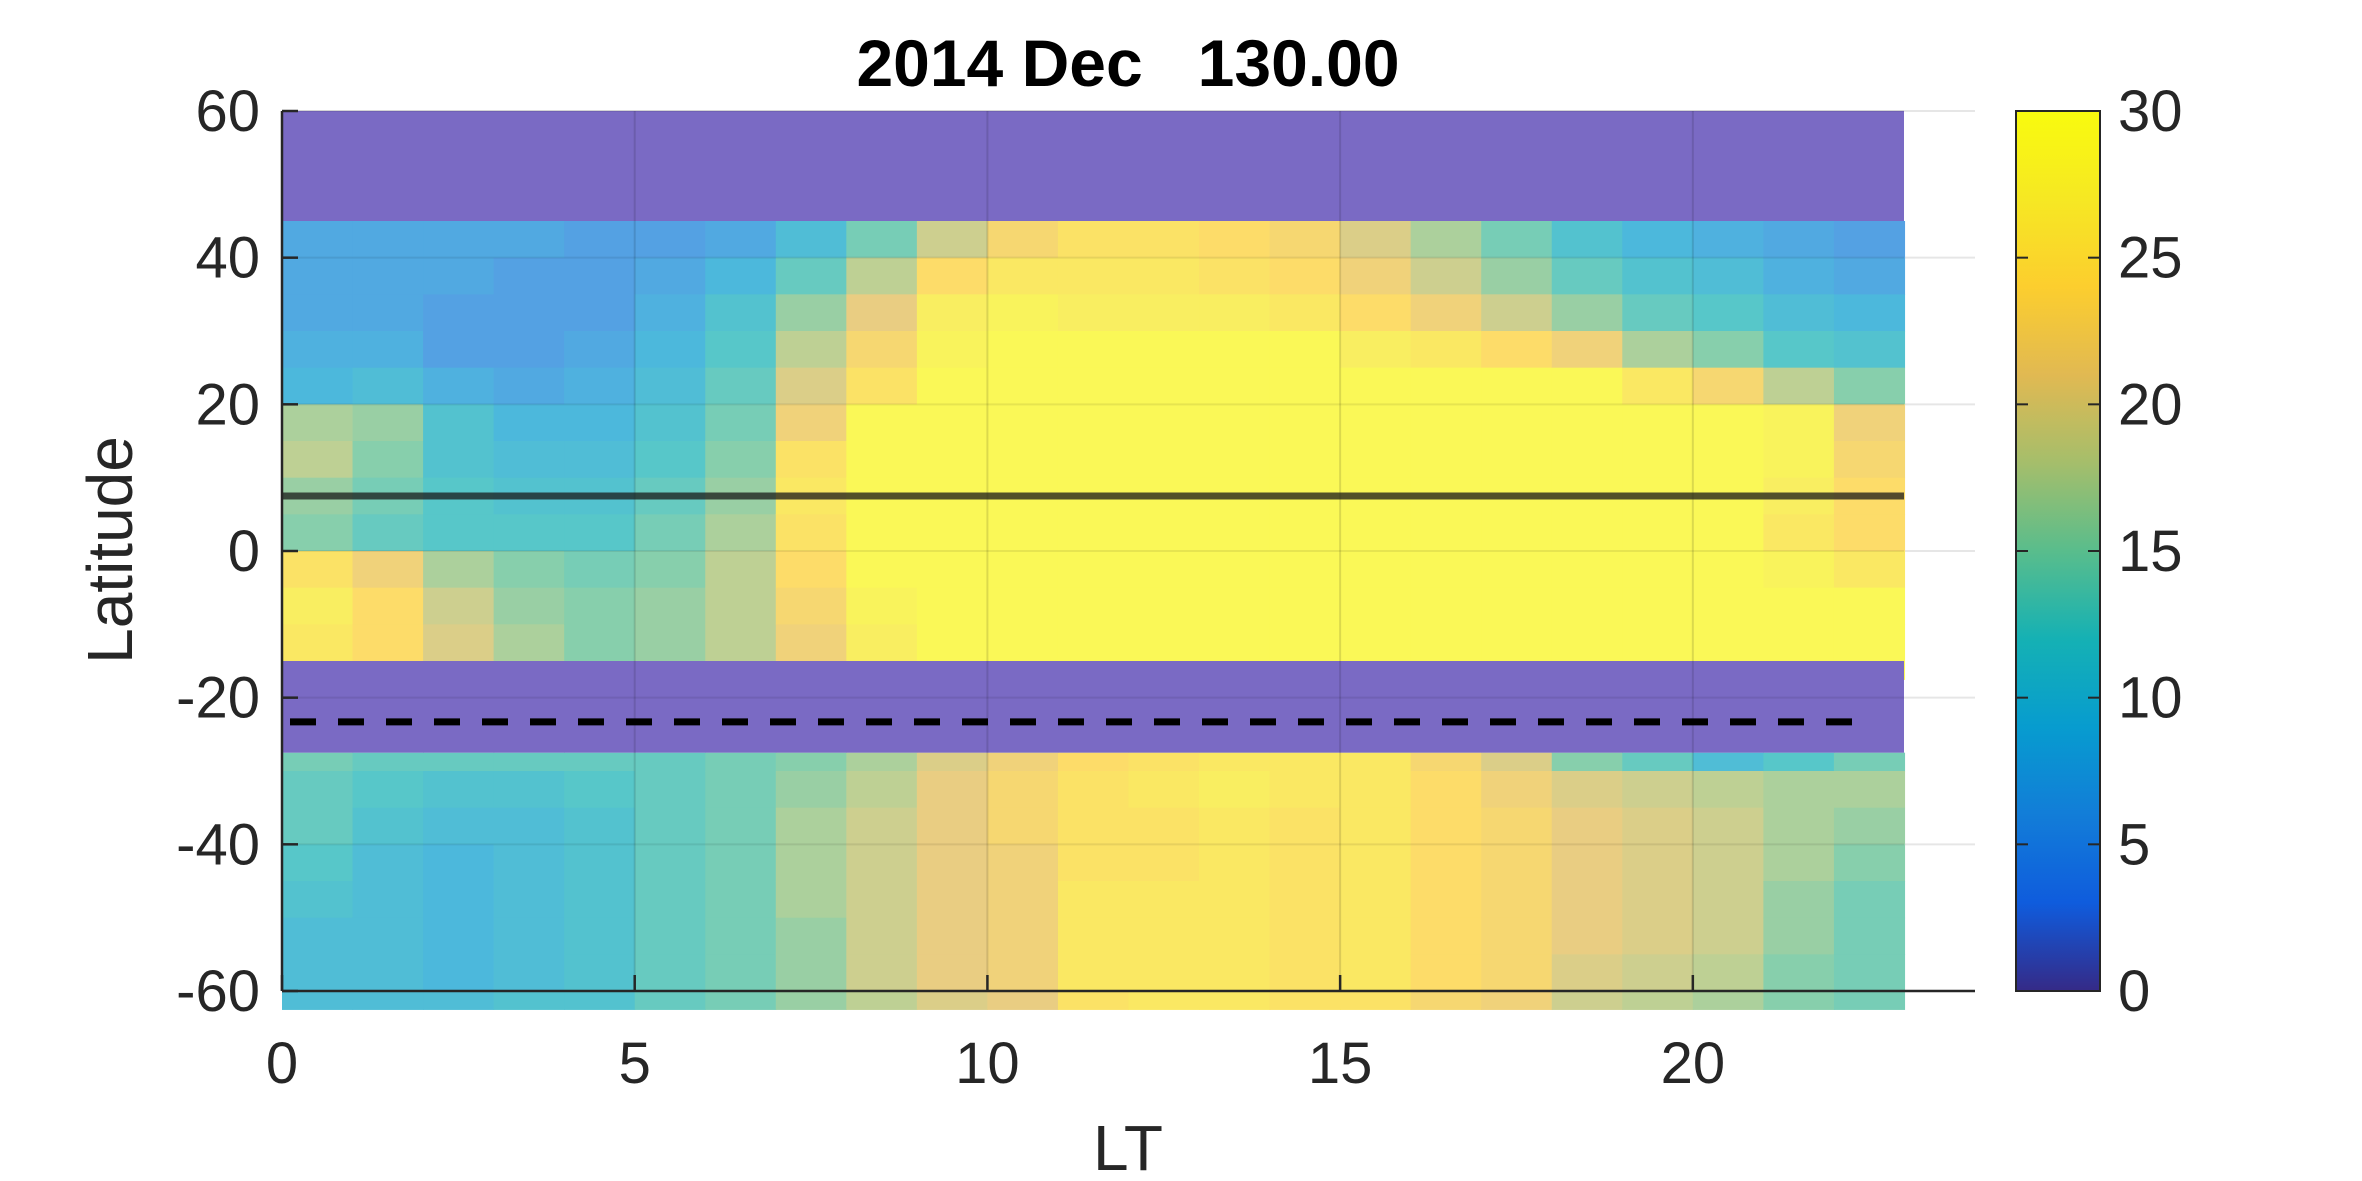 Image resolution: width=2362 pixels, height=1181 pixels. What do you see at coordinates (1093, 609) in the screenshot?
I see `reference-lines` at bounding box center [1093, 609].